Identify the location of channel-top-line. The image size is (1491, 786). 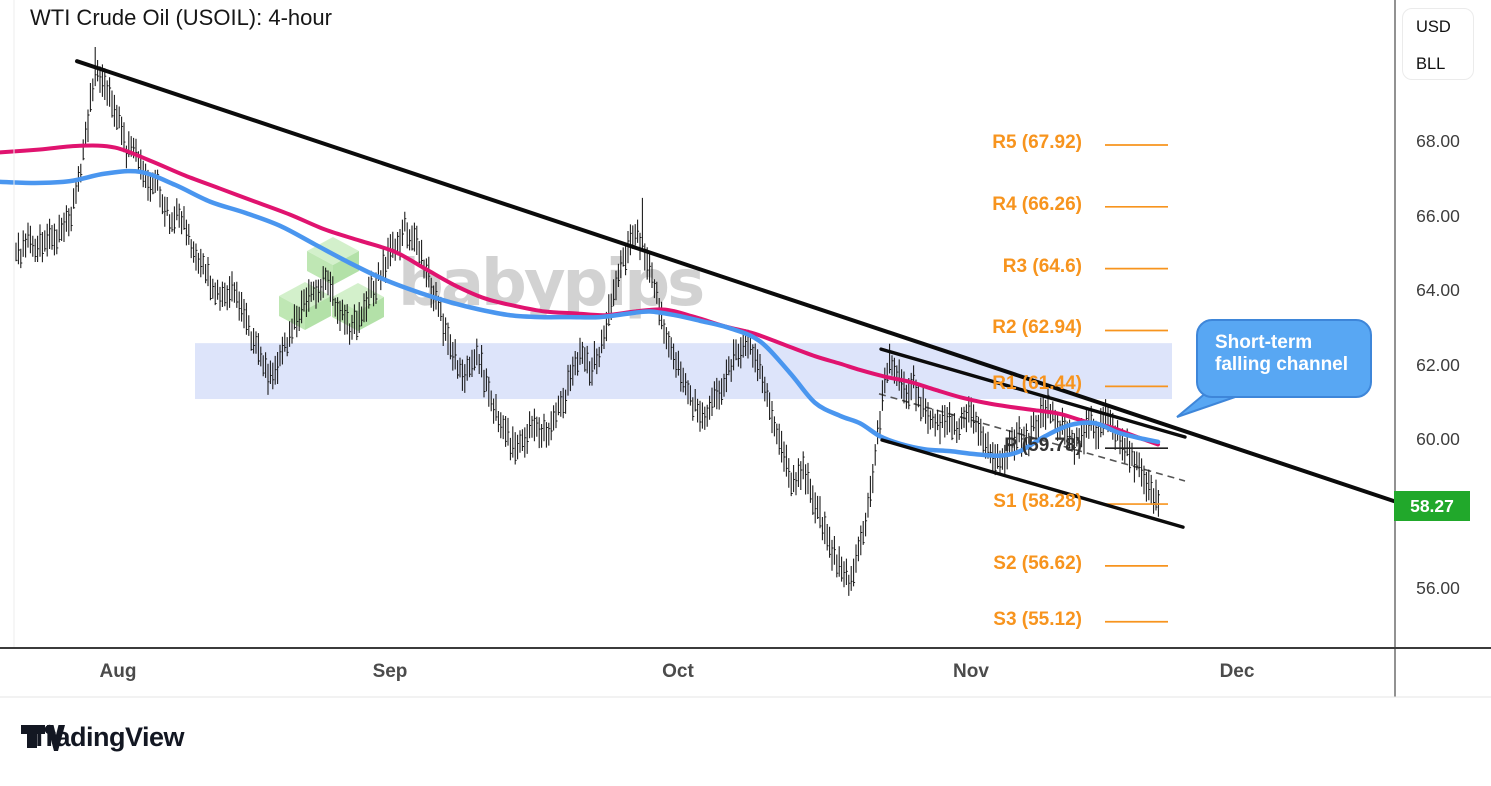
(1033, 393).